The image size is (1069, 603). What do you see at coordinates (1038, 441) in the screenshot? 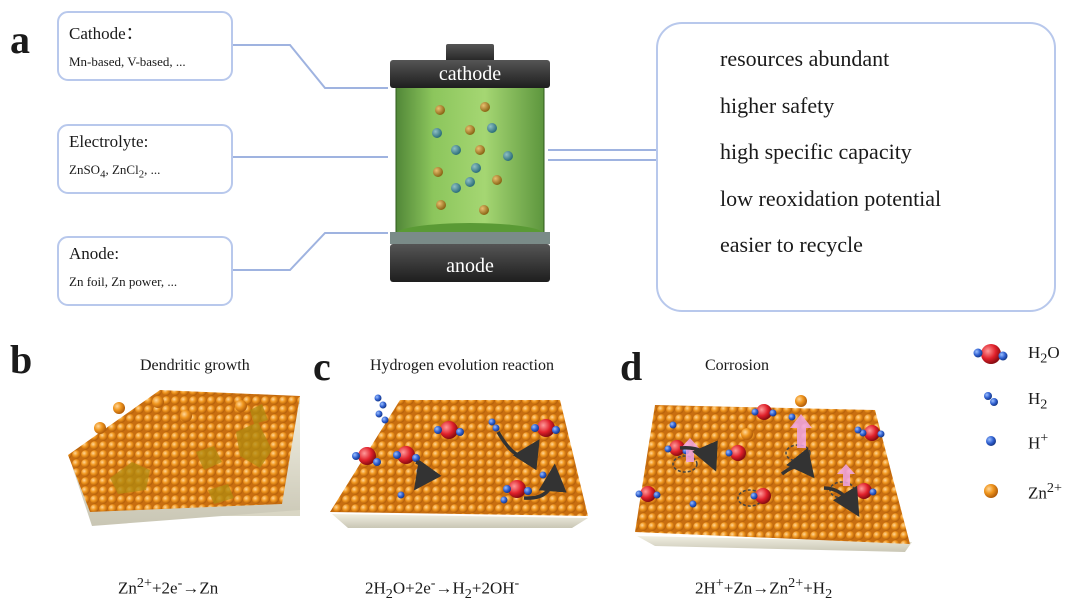
I see `legend-label-proton: H+` at bounding box center [1038, 441].